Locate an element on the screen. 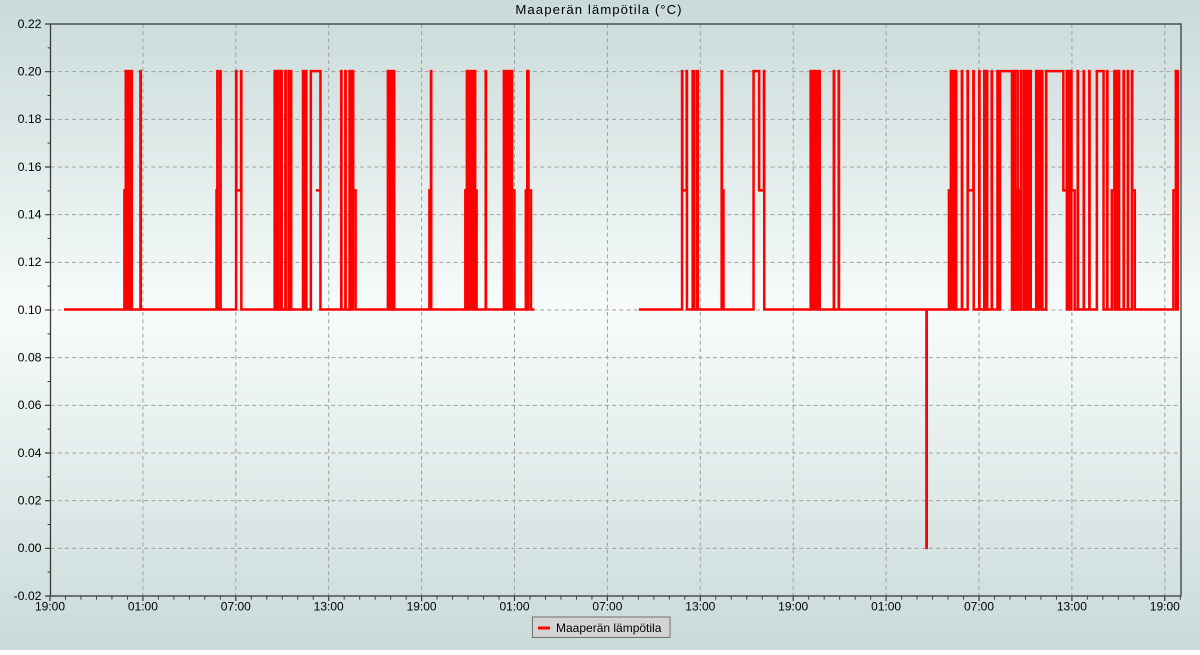 This screenshot has width=1200, height=655. svg-text: 0.02 is located at coordinates (30, 501).